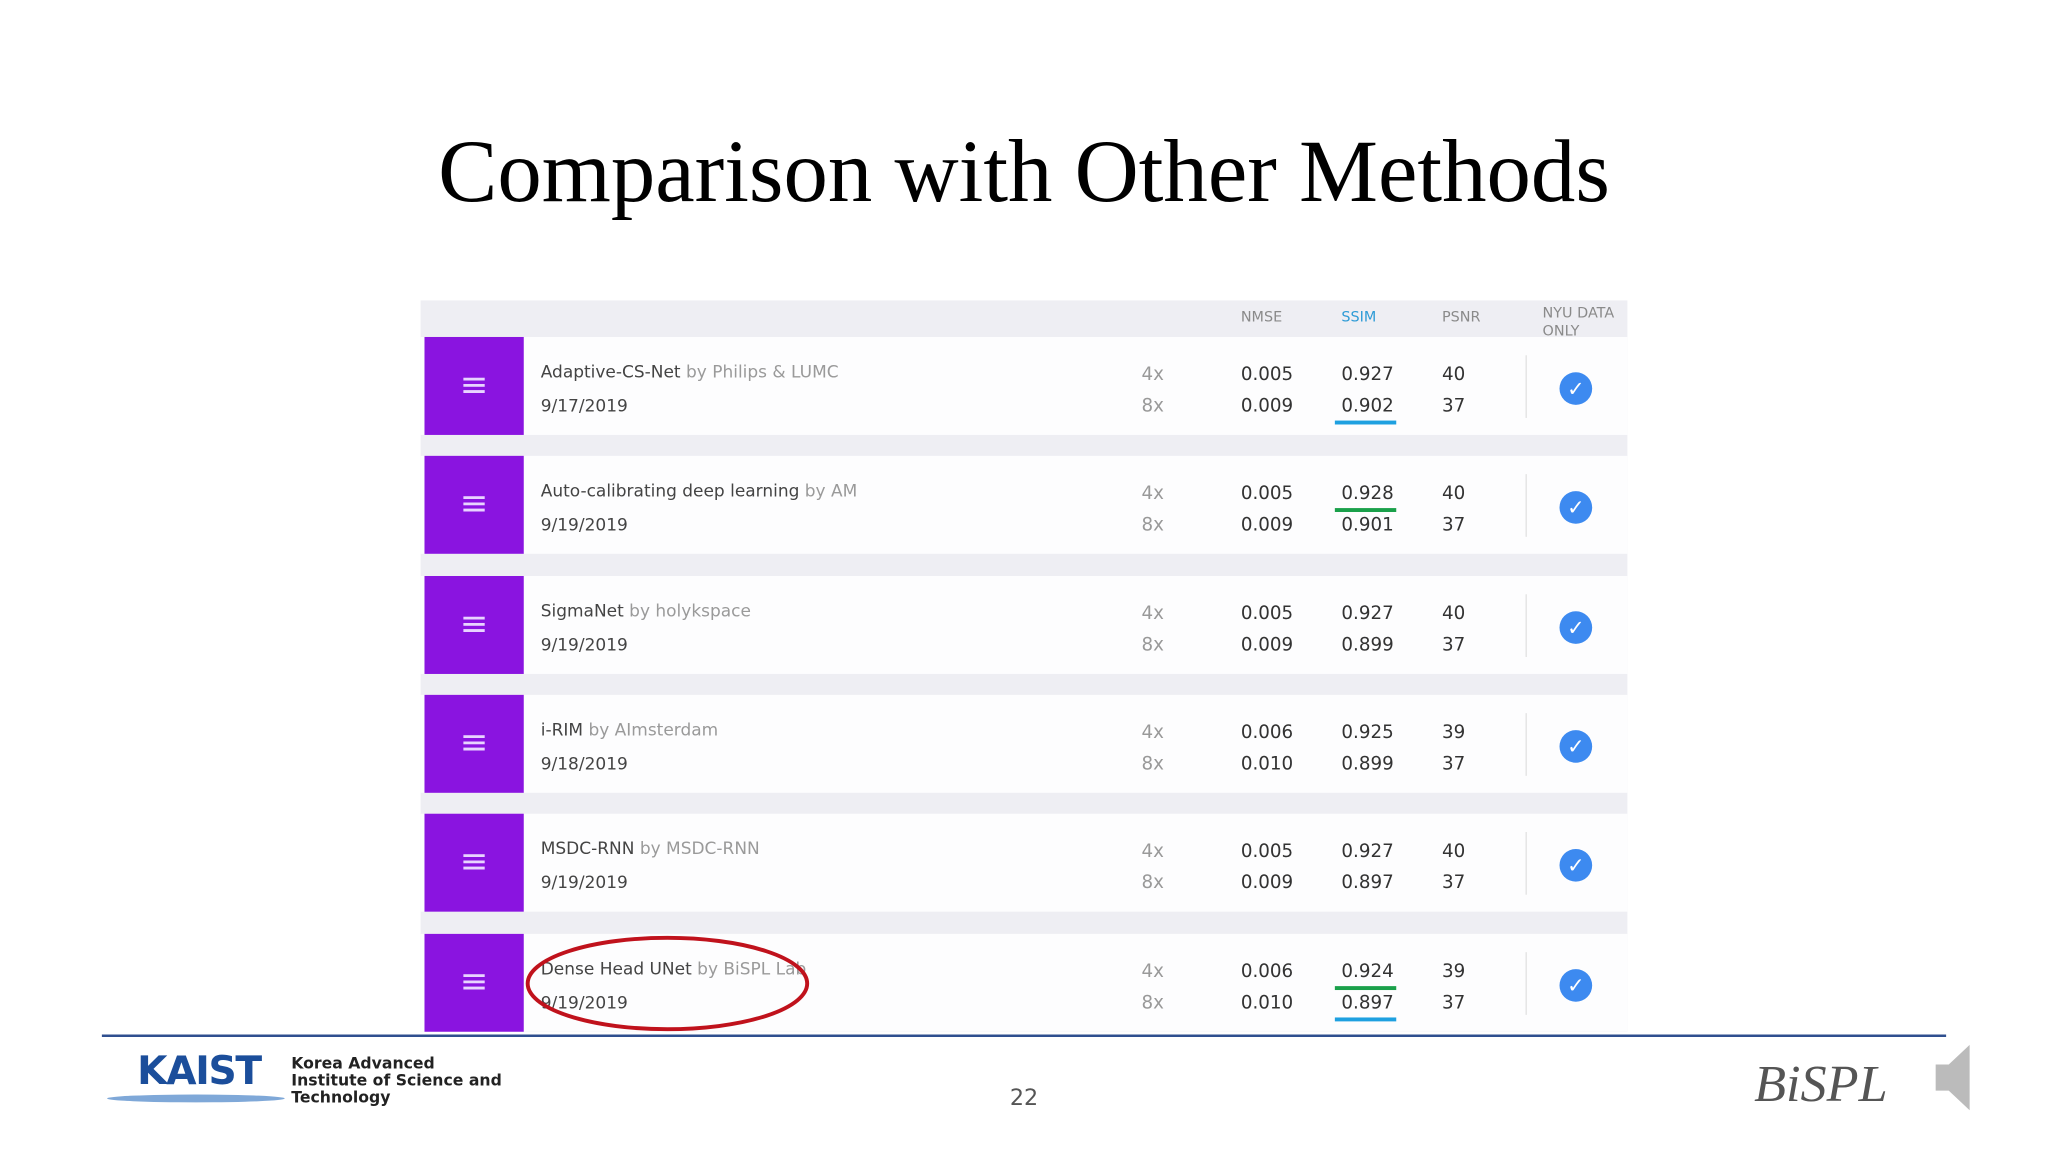 The height and width of the screenshot is (1152, 2048). I want to click on method-line: MSDC-RNN by MSDC-RNN, so click(650, 850).